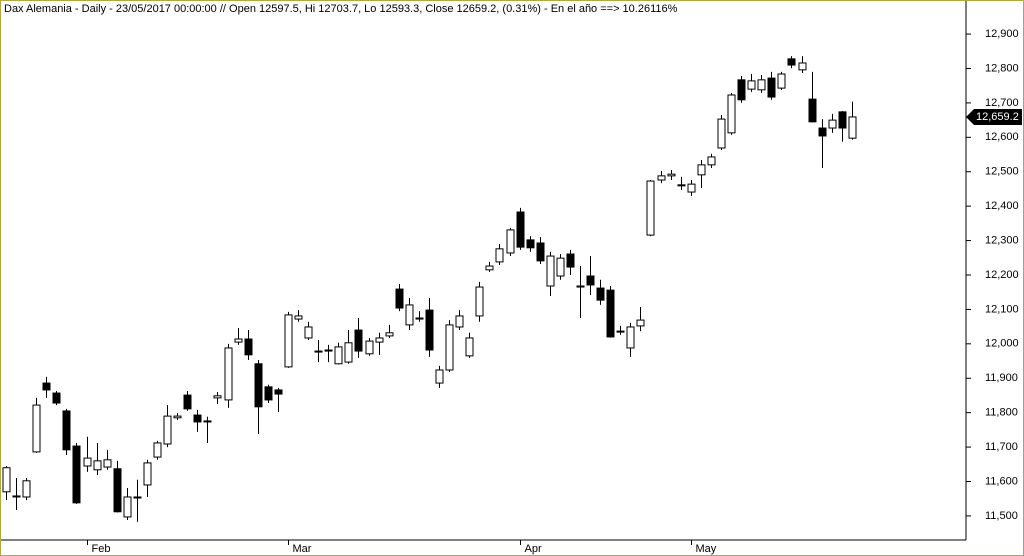 This screenshot has width=1024, height=556. Describe the element at coordinates (302, 549) in the screenshot. I see `x-tick-label: Mar` at that location.